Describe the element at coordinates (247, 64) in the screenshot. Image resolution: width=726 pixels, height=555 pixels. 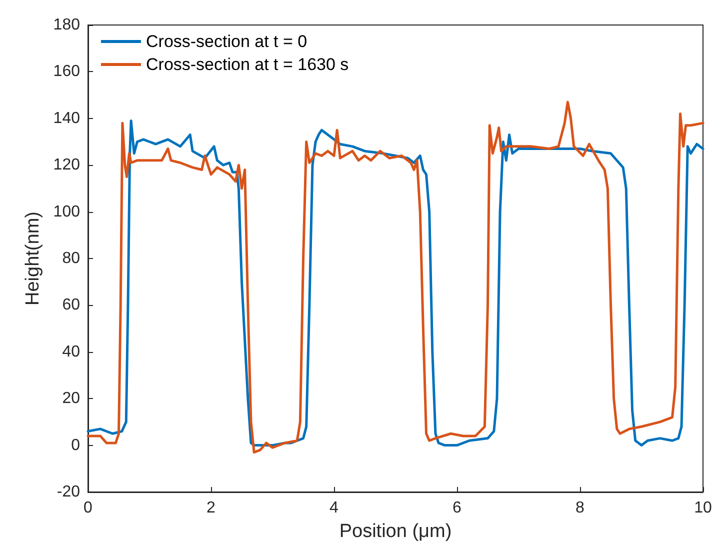
I see `legend-label: Cross-section at t = 1630 s` at that location.